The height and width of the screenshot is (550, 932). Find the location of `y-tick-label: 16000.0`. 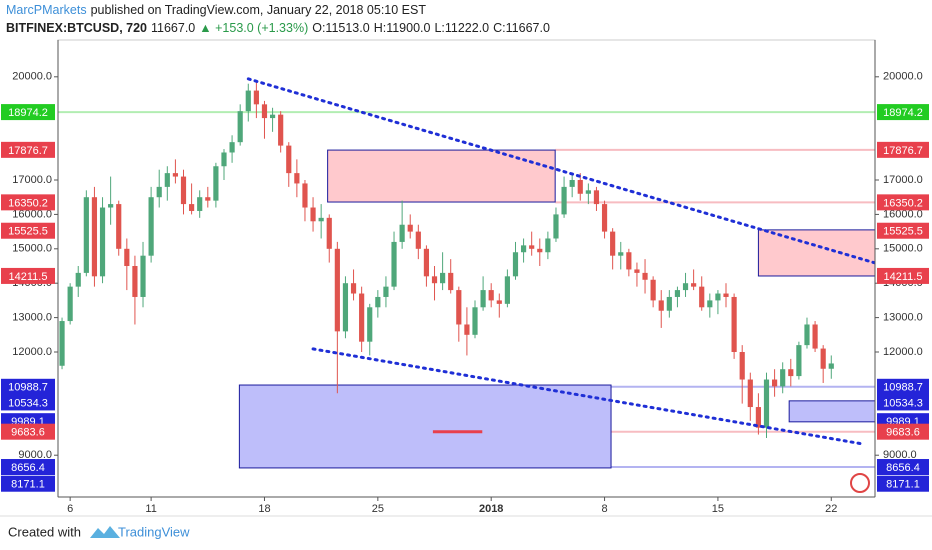

y-tick-label: 16000.0 is located at coordinates (903, 214).